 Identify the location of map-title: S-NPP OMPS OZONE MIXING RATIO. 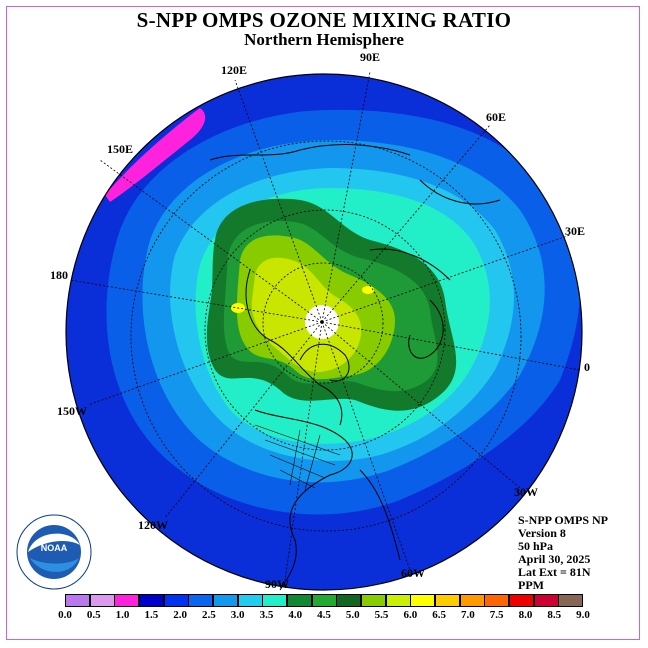
(324, 20).